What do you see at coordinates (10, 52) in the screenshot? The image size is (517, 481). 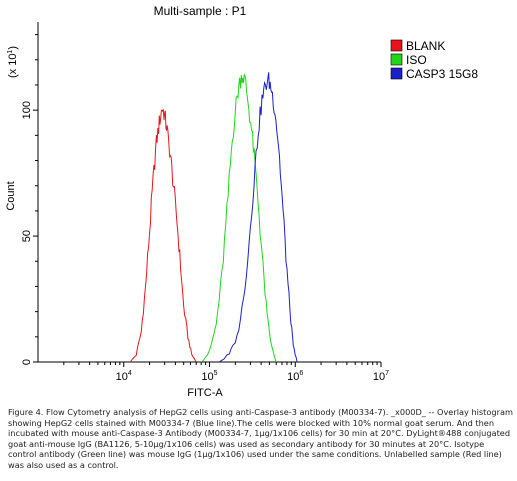 I see `y-multiplier-exp: 1` at bounding box center [10, 52].